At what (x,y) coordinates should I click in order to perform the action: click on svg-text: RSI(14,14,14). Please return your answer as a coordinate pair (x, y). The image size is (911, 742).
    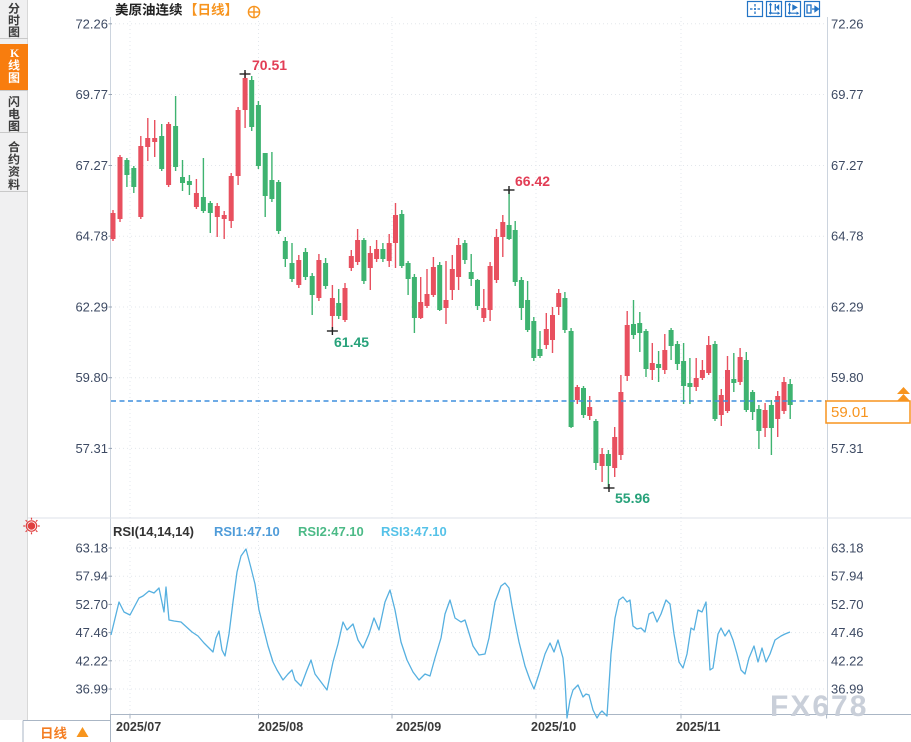
    Looking at the image, I should click on (153, 531).